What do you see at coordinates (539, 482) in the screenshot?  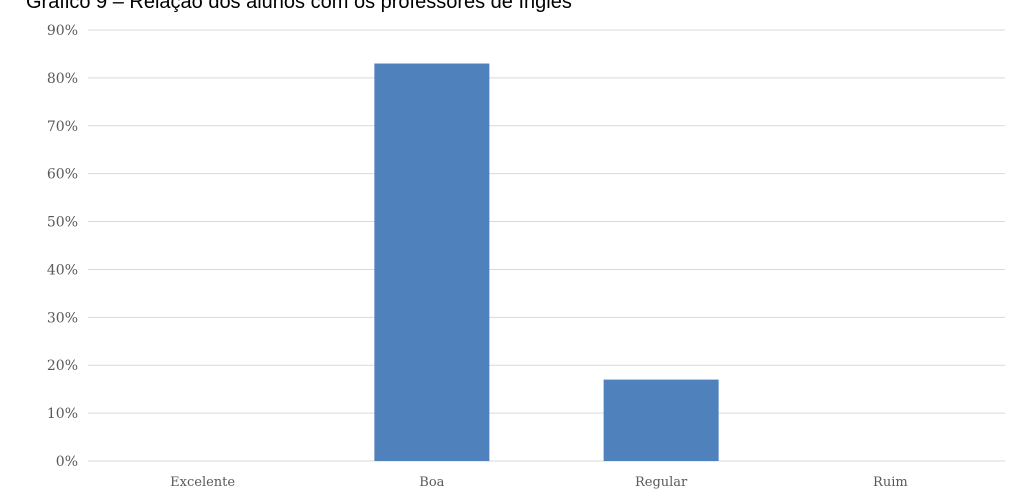 I see `x-axis-categories: Excelente Boa Regular Ruim` at bounding box center [539, 482].